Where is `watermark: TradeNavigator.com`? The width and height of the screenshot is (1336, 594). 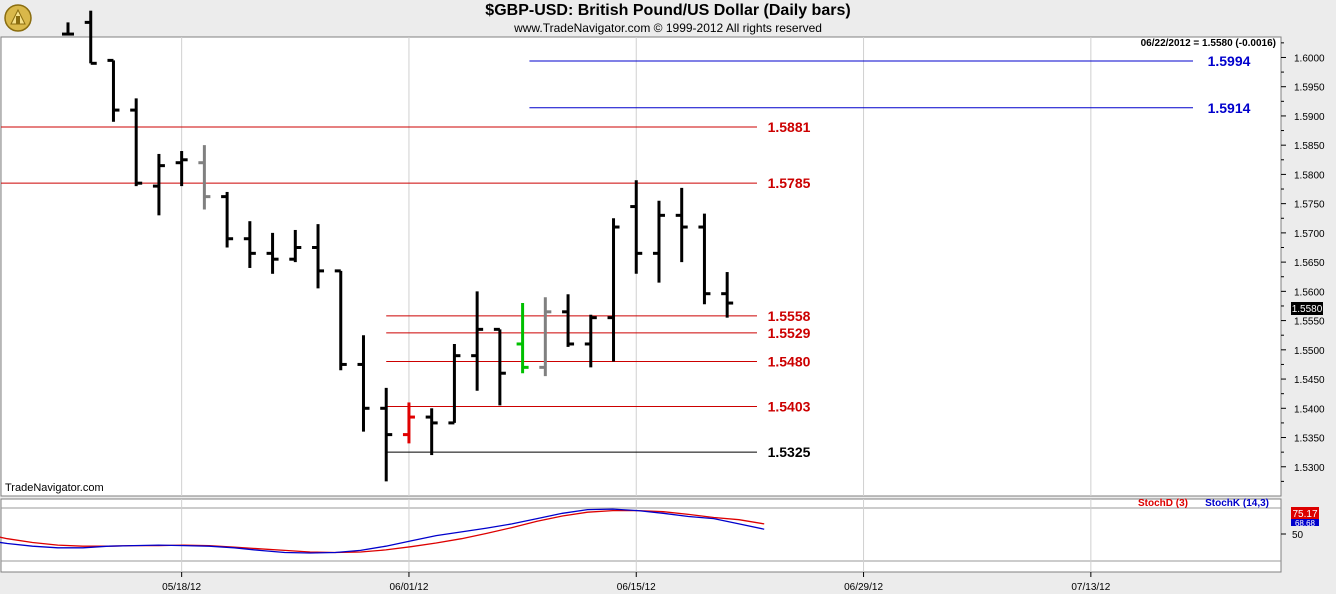 watermark: TradeNavigator.com is located at coordinates (54, 488).